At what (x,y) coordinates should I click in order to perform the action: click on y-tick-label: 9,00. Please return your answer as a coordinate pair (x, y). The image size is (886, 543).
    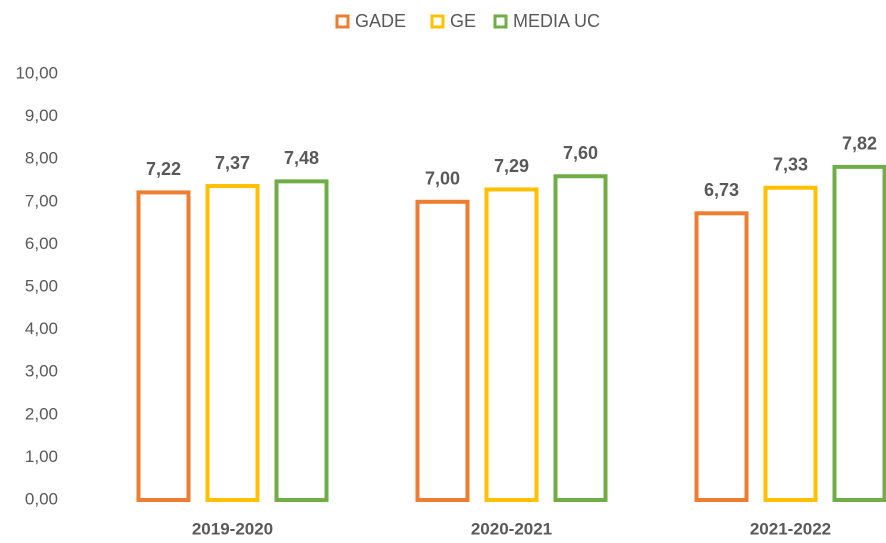
    Looking at the image, I should click on (41, 115).